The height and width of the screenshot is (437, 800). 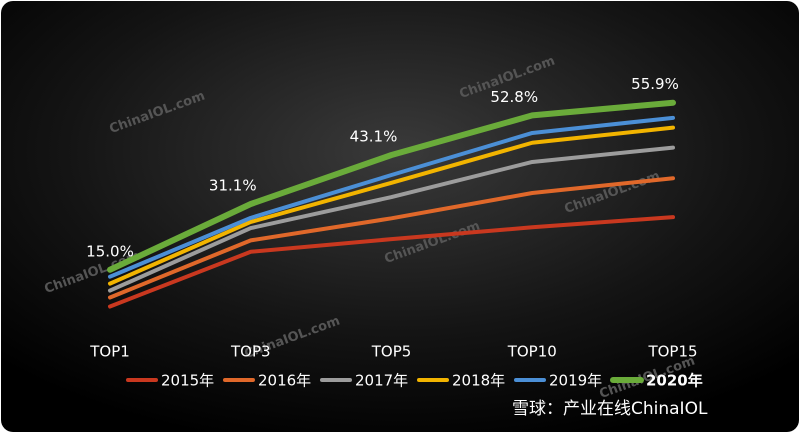 I want to click on x-tick-label: TOP5, so click(x=391, y=352).